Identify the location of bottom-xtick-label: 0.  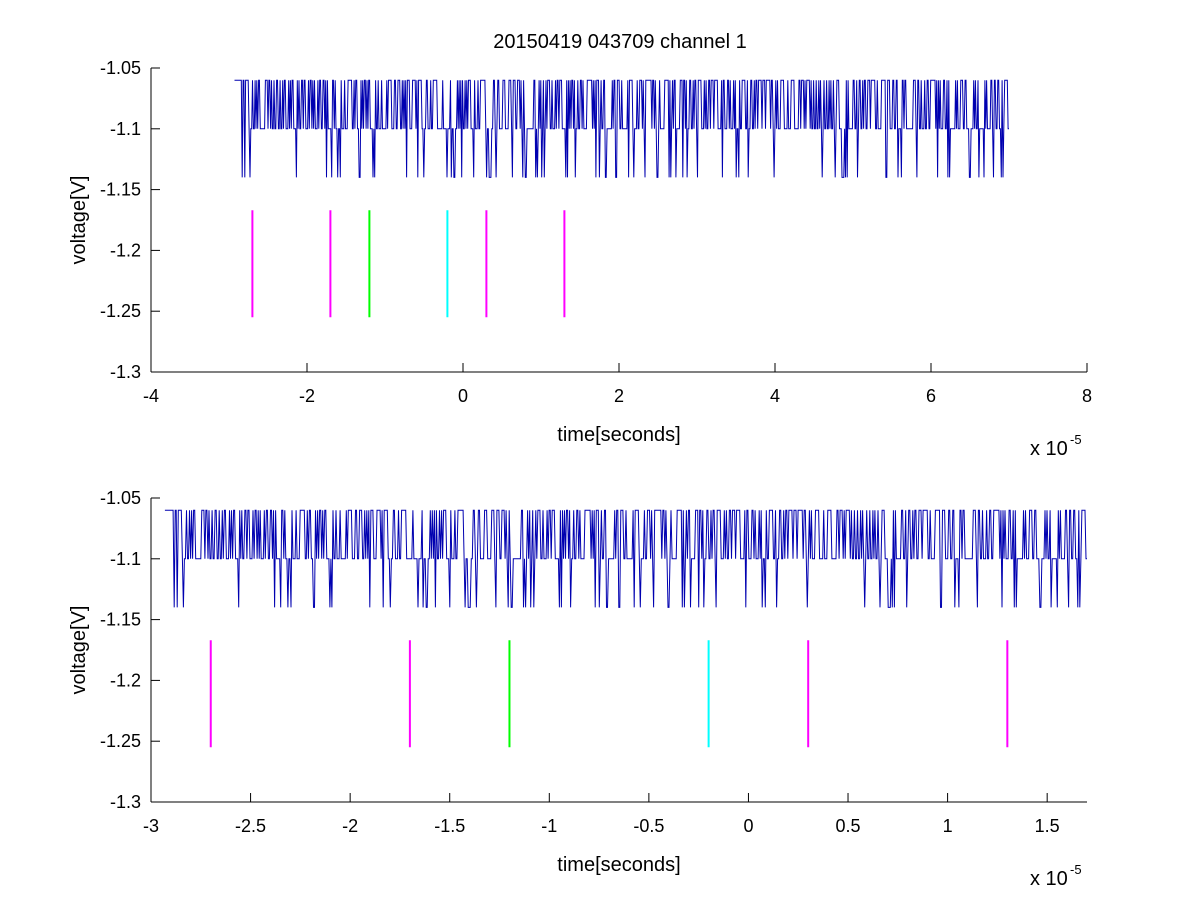
(748, 826).